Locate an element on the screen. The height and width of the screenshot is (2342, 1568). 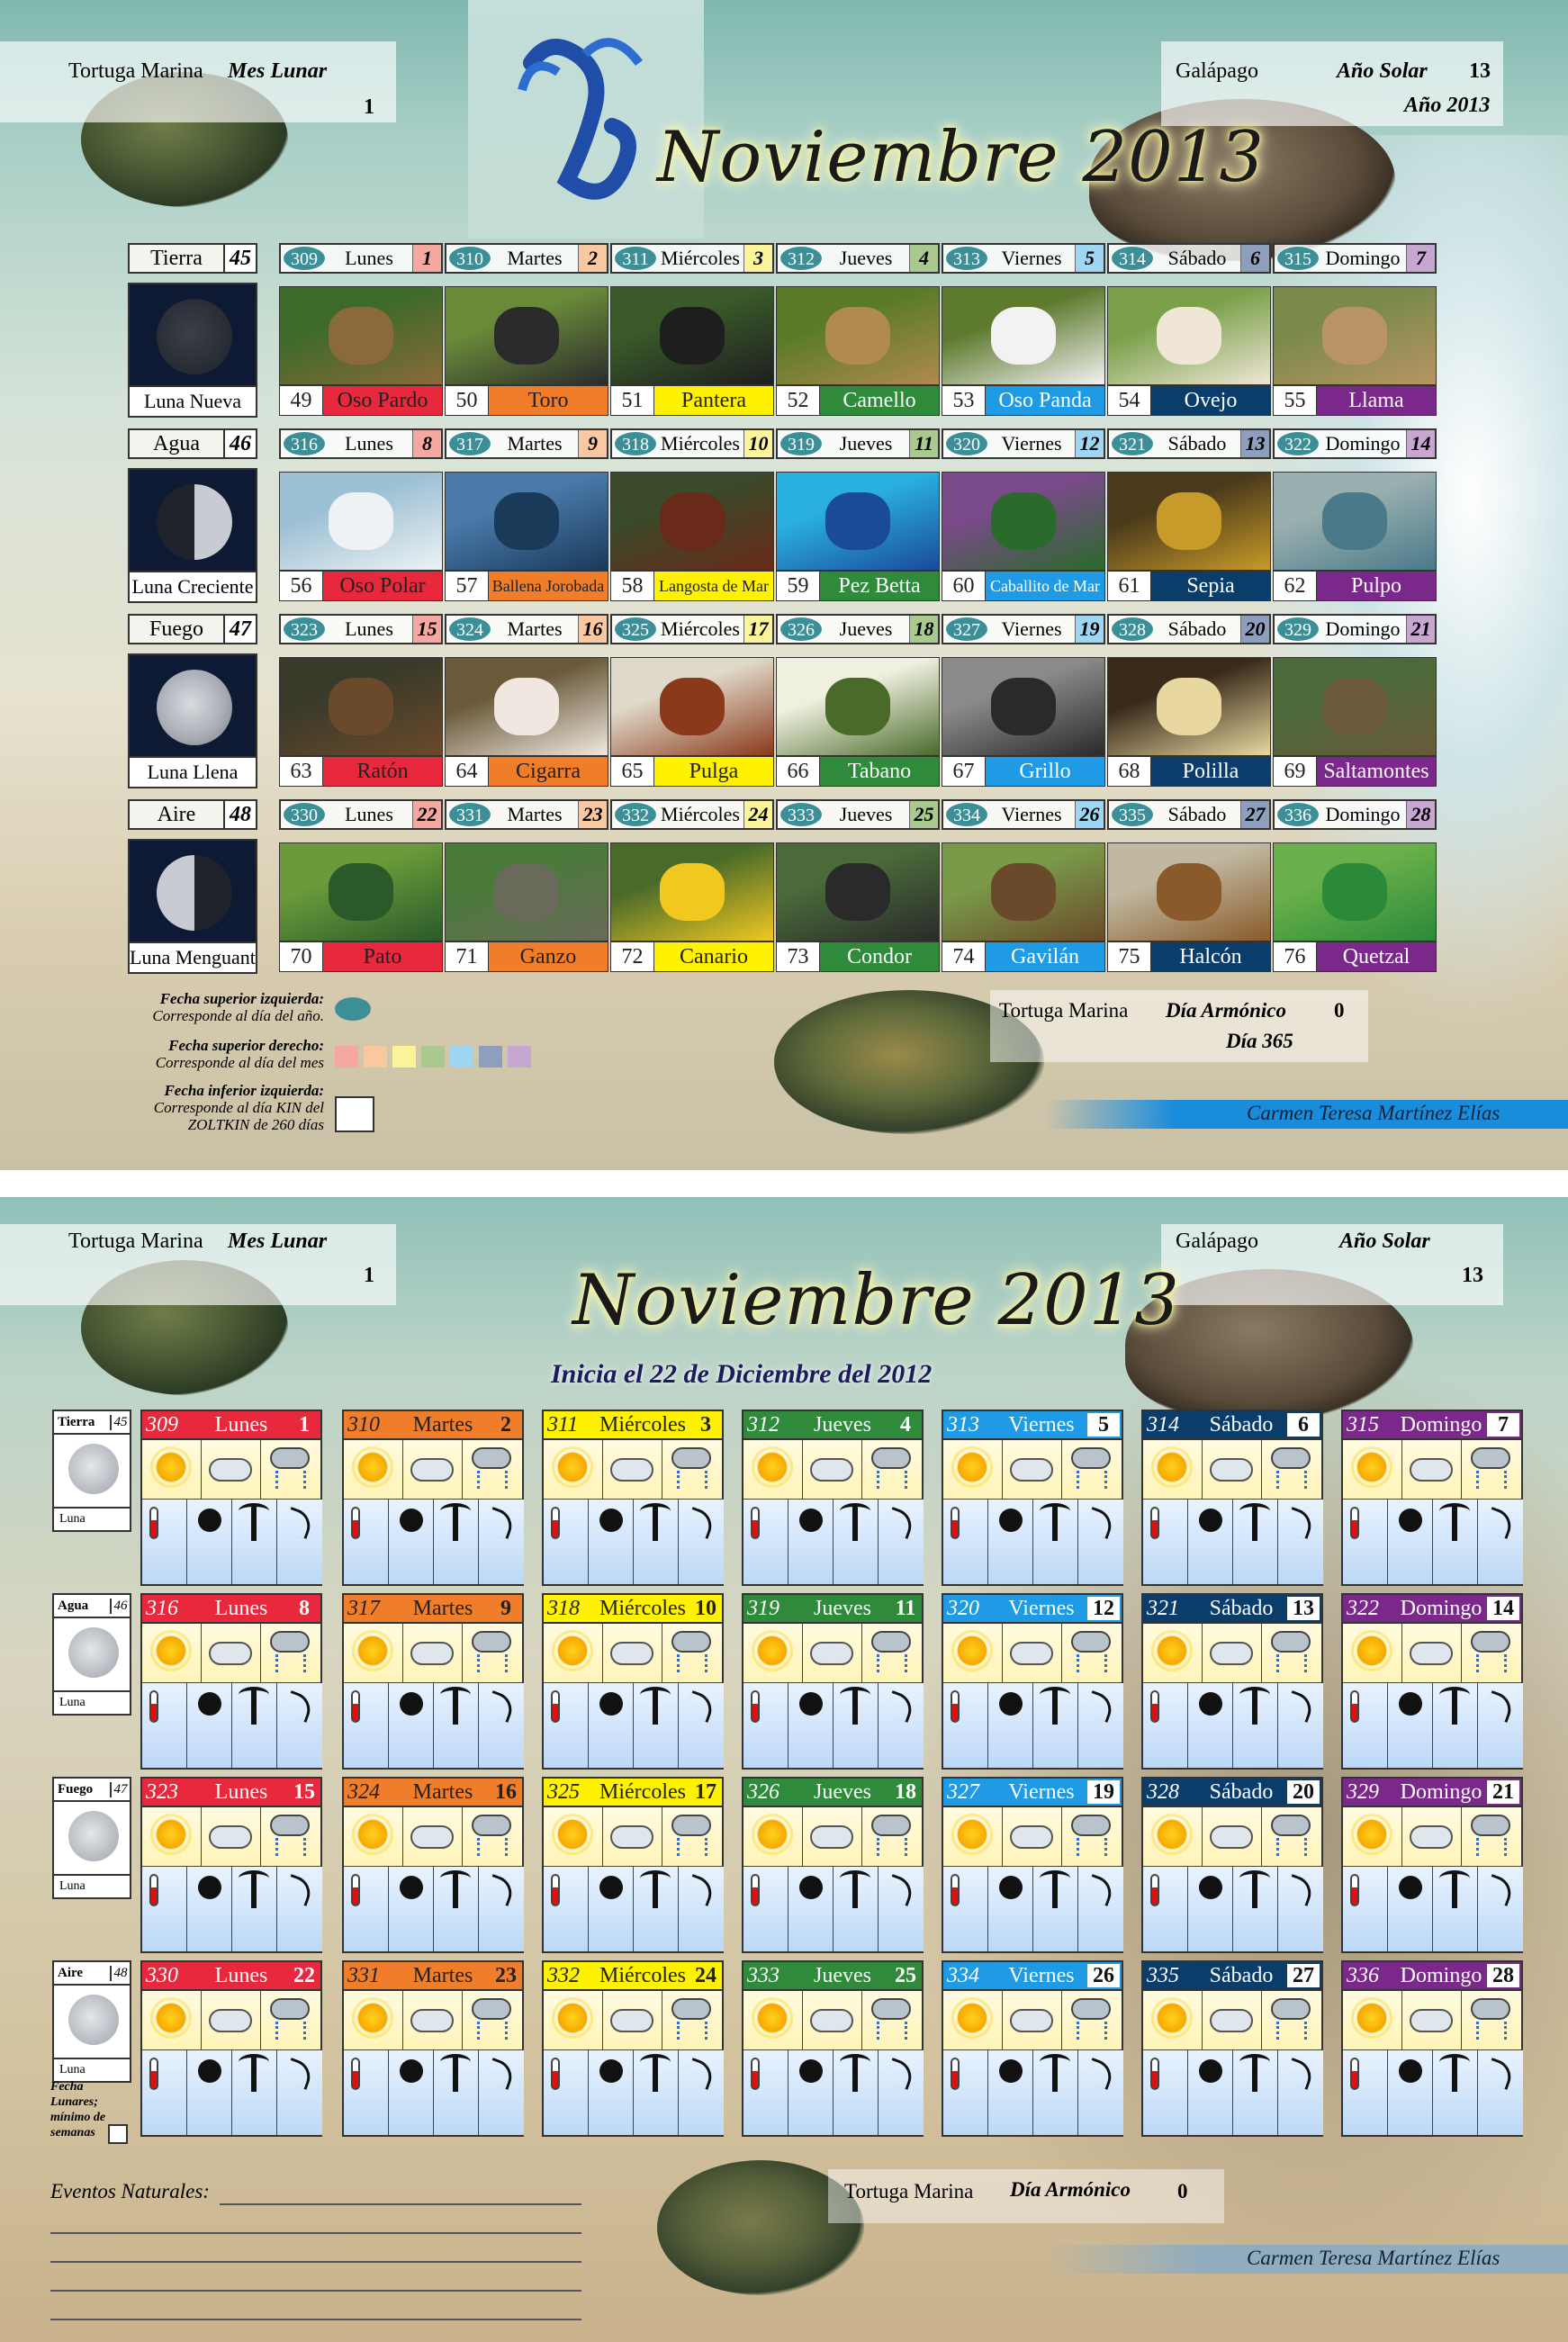
day-header: 309 Lunes 1 is located at coordinates (361, 258).